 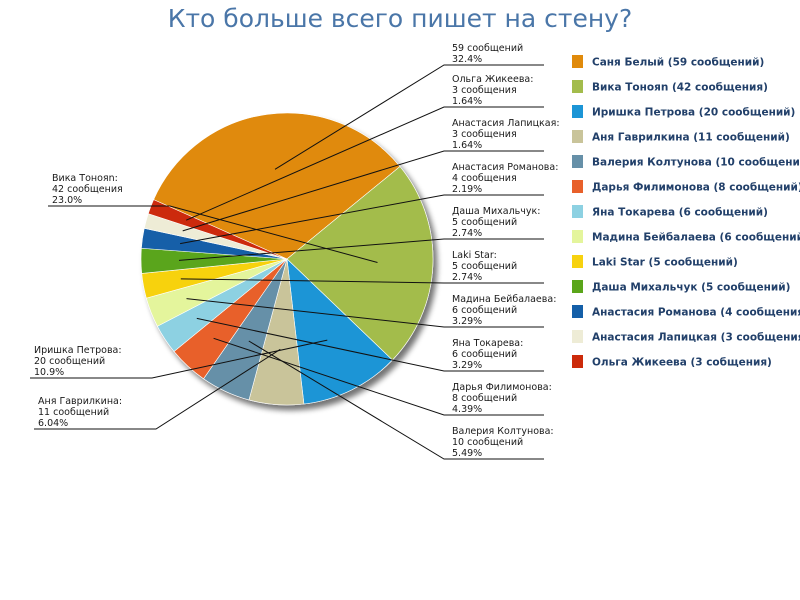 What do you see at coordinates (503, 431) in the screenshot?
I see `slice-label-5-line-1: Валерия Колтунова:` at bounding box center [503, 431].